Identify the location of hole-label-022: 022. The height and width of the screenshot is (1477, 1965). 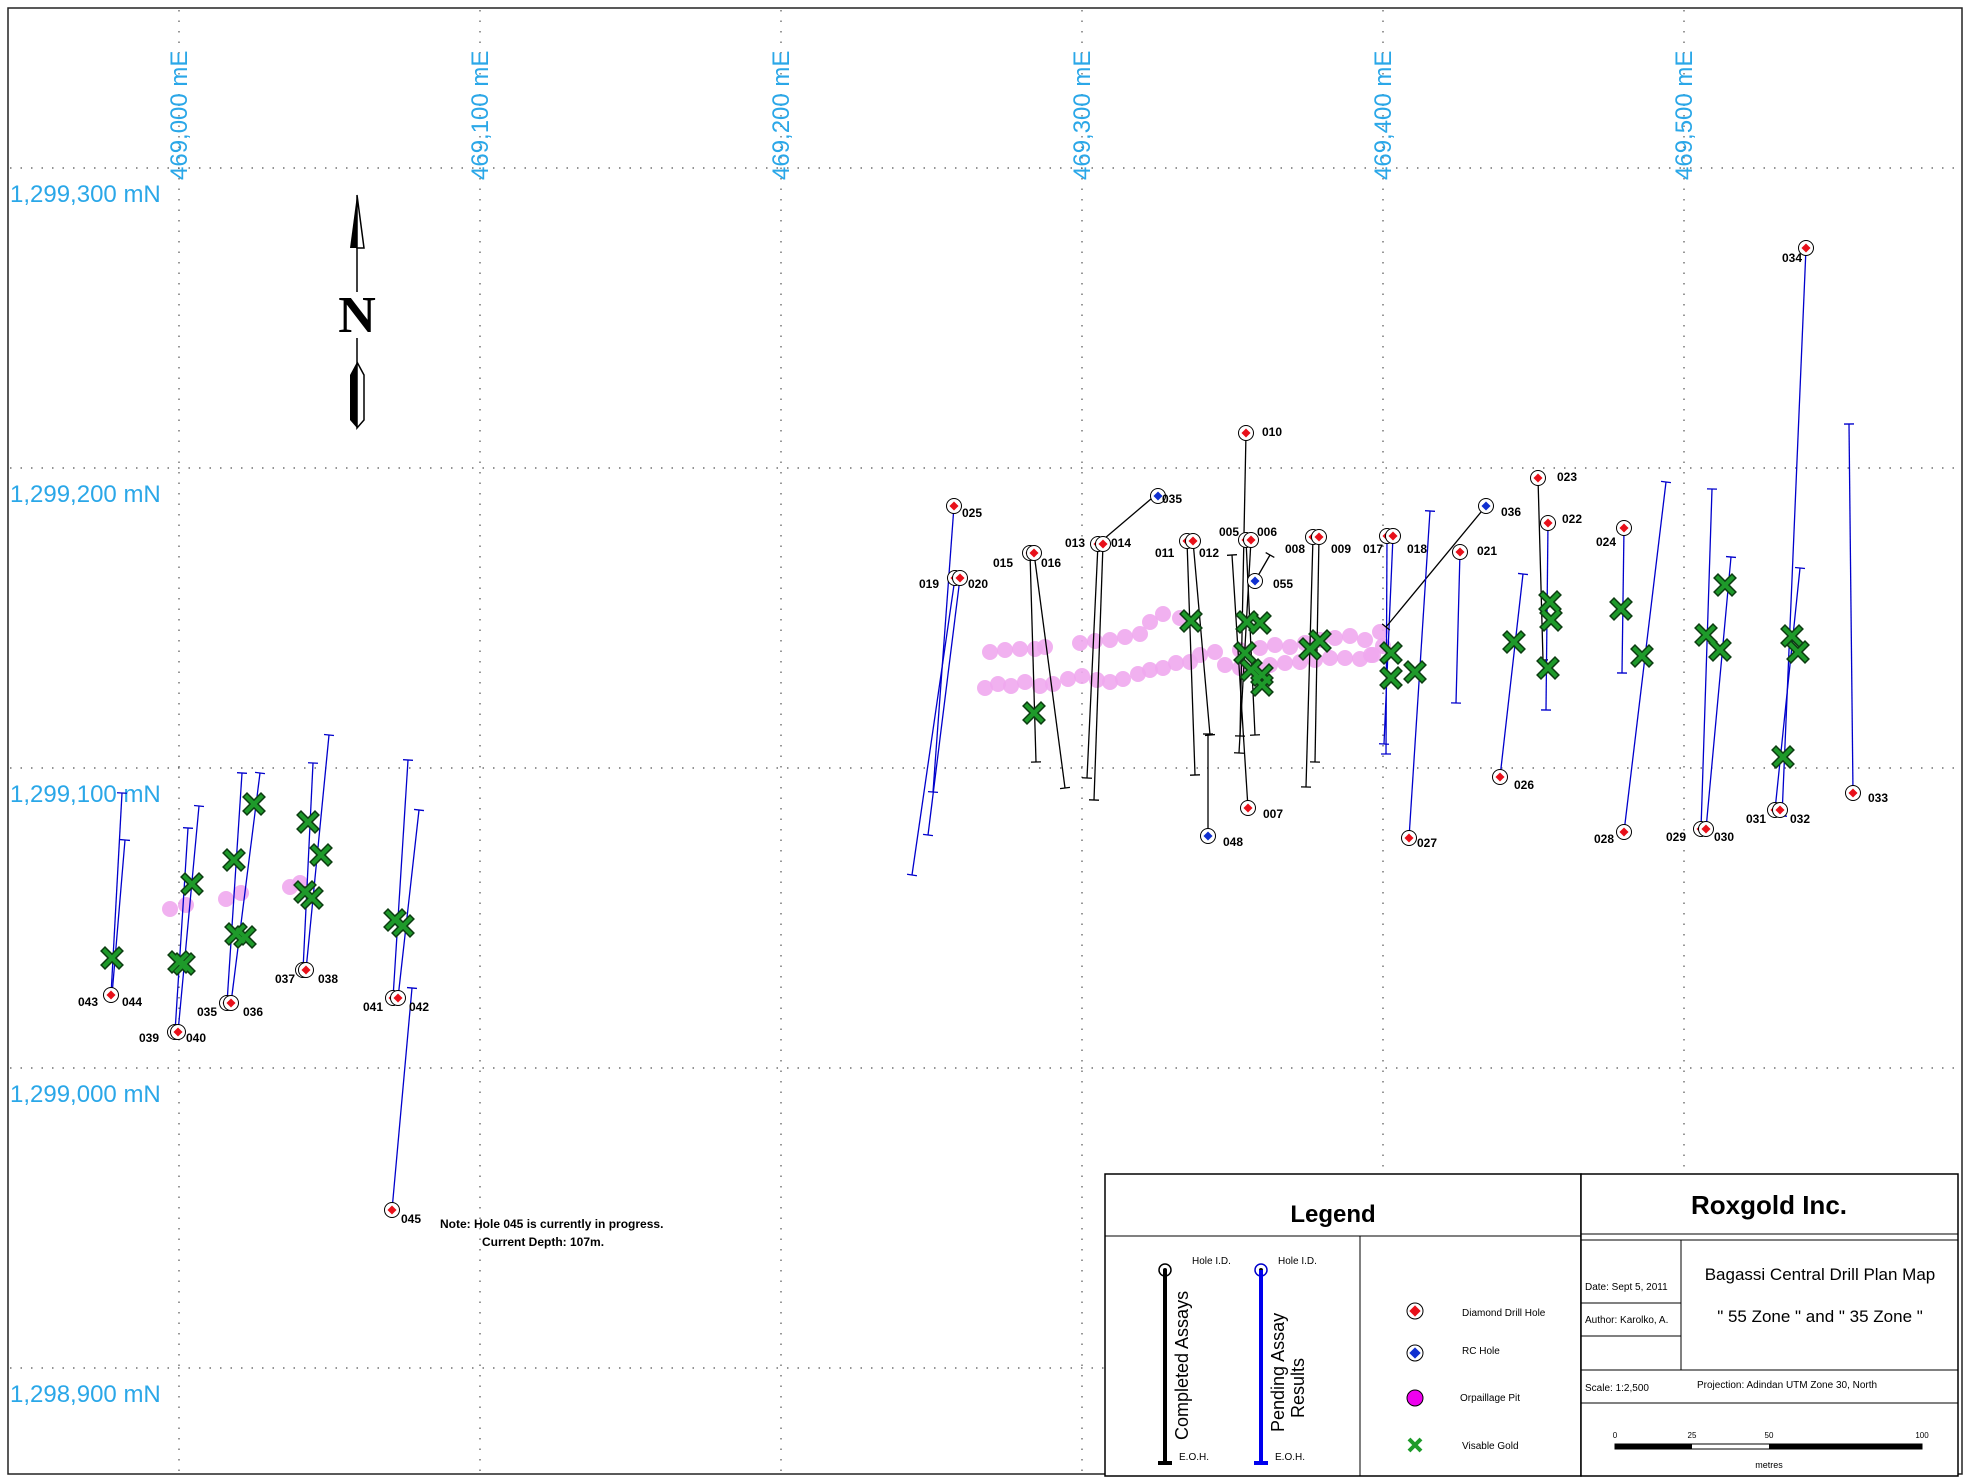
(1572, 519).